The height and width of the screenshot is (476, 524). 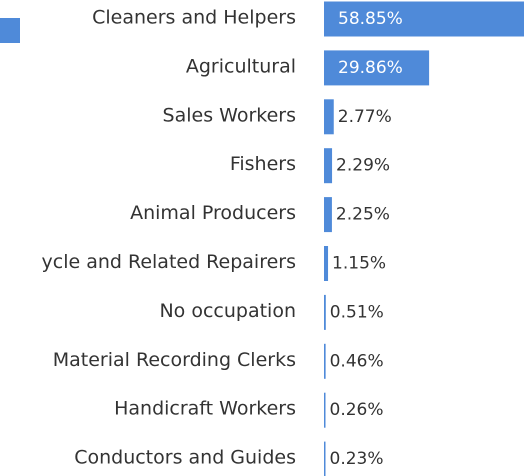 I want to click on category-label: Agricultural, so click(x=241, y=66).